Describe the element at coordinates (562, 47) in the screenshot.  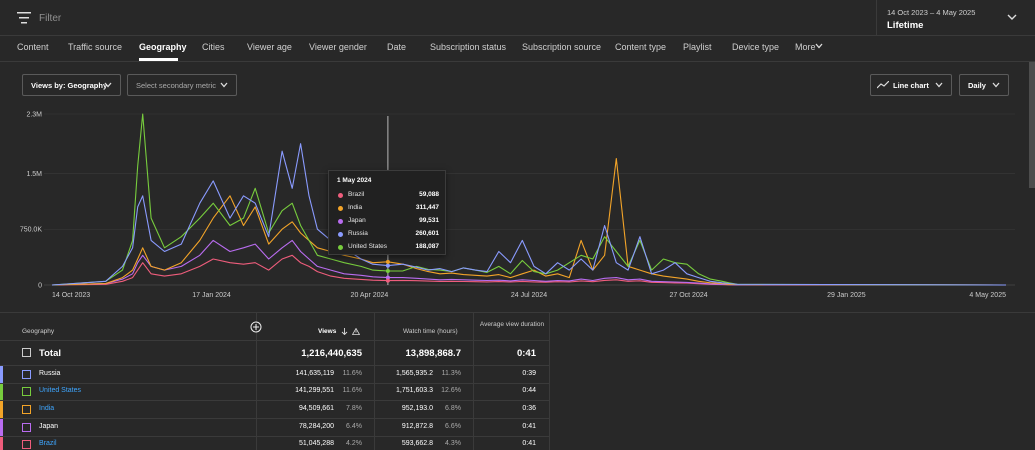
I see `tab-subscription-source: Subscription source` at that location.